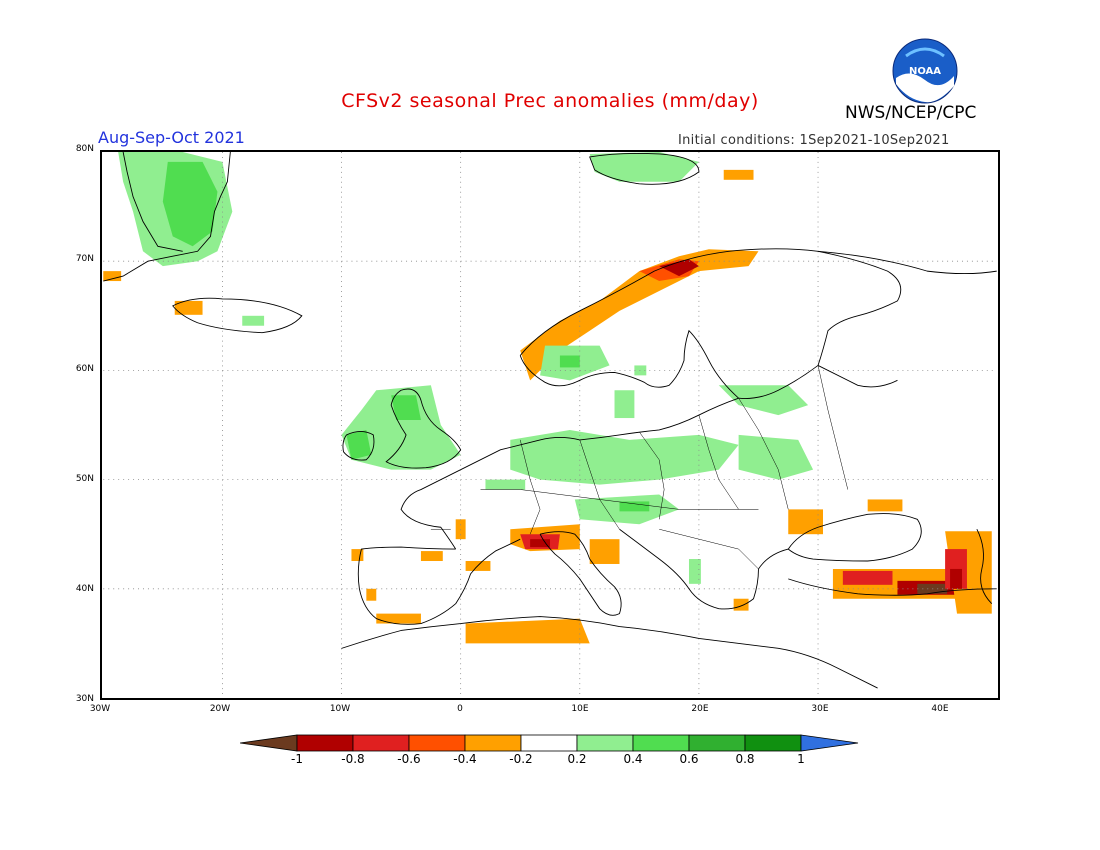 Image resolution: width=1100 pixels, height=850 pixels. What do you see at coordinates (639, 467) in the screenshot?
I see `country-borders` at bounding box center [639, 467].